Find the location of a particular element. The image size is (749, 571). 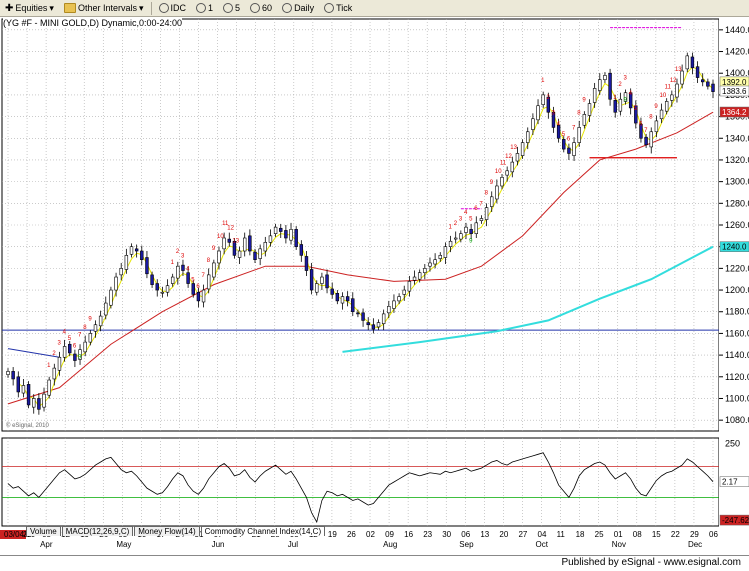

td-count-label: 10 is located at coordinates (663, 96).